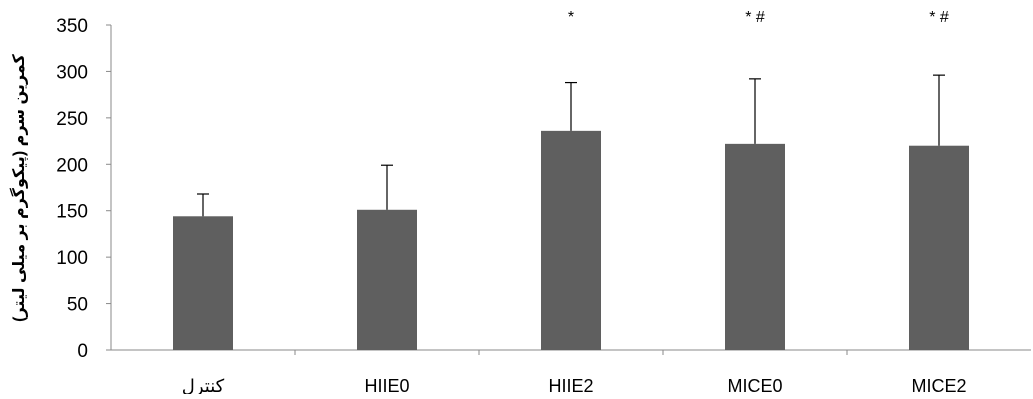 This screenshot has width=1033, height=399. Describe the element at coordinates (77, 305) in the screenshot. I see `y-tick-label: 50` at that location.